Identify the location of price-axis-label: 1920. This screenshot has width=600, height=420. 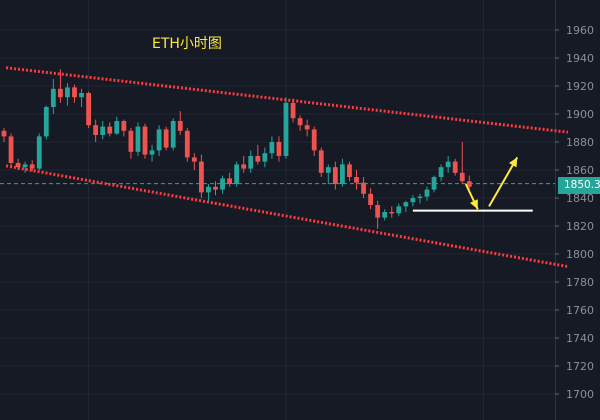
(580, 86).